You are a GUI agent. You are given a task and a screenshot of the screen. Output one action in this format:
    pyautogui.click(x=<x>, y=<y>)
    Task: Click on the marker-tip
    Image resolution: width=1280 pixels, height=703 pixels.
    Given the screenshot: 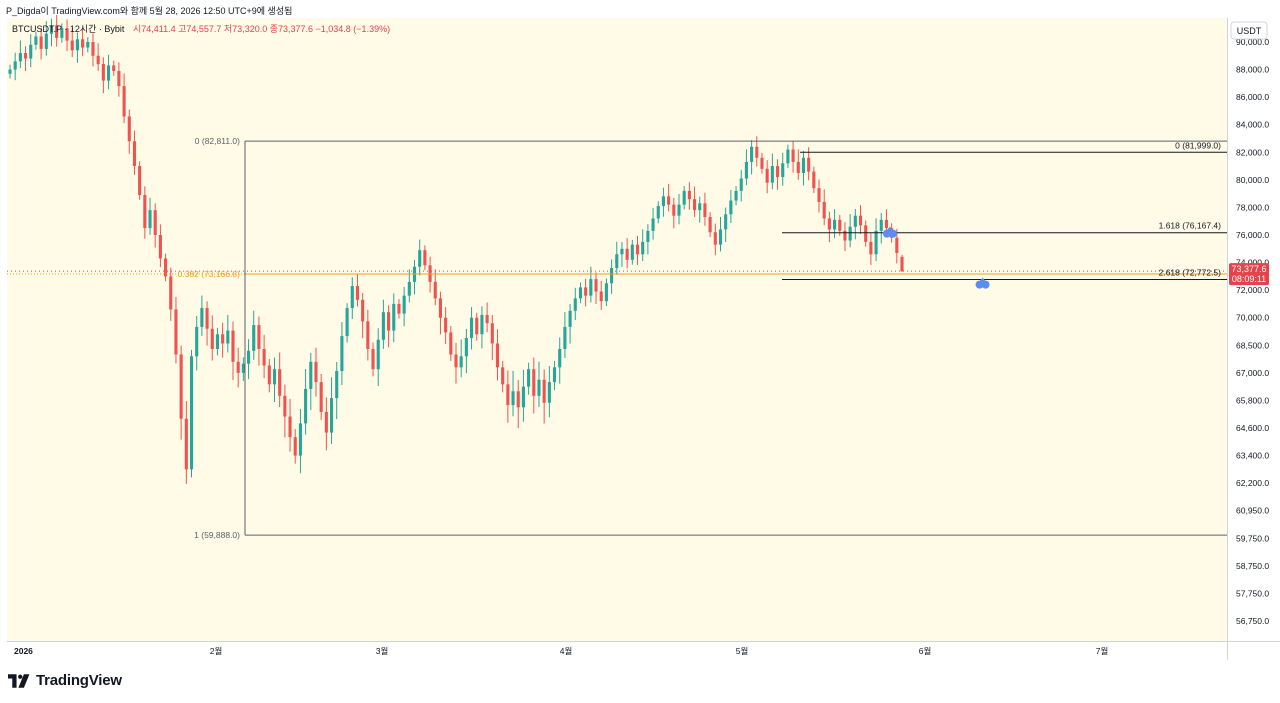 What is the action you would take?
    pyautogui.click(x=889, y=230)
    